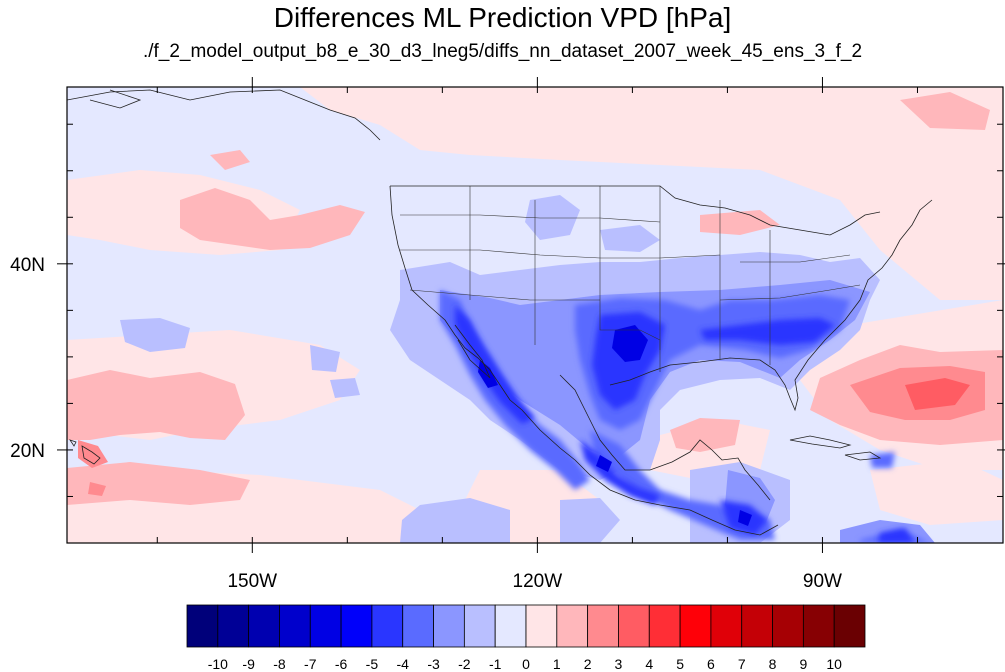 The height and width of the screenshot is (672, 1005). I want to click on colorbar-tick-label: 2, so click(588, 664).